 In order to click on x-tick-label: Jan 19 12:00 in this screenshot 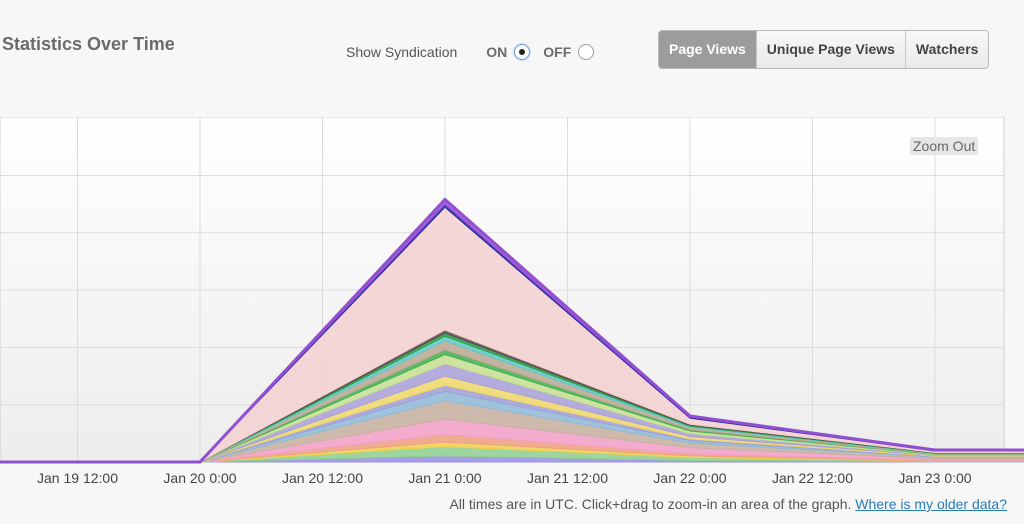, I will do `click(77, 478)`.